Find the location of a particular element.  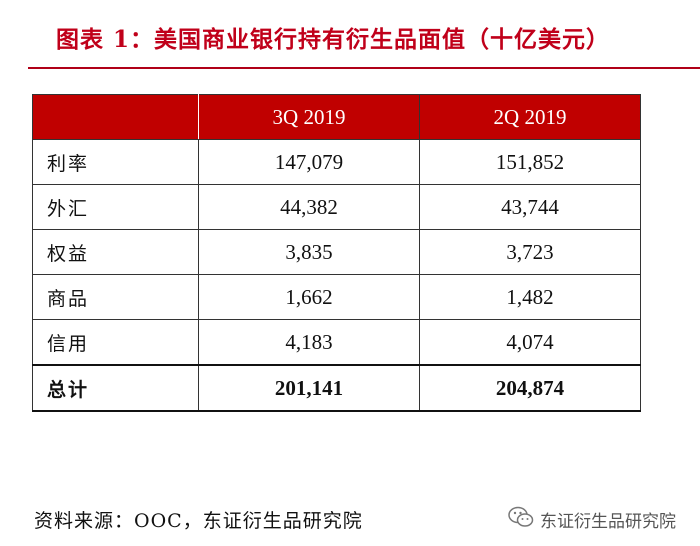

cell-2q: 4,074 is located at coordinates (530, 342).